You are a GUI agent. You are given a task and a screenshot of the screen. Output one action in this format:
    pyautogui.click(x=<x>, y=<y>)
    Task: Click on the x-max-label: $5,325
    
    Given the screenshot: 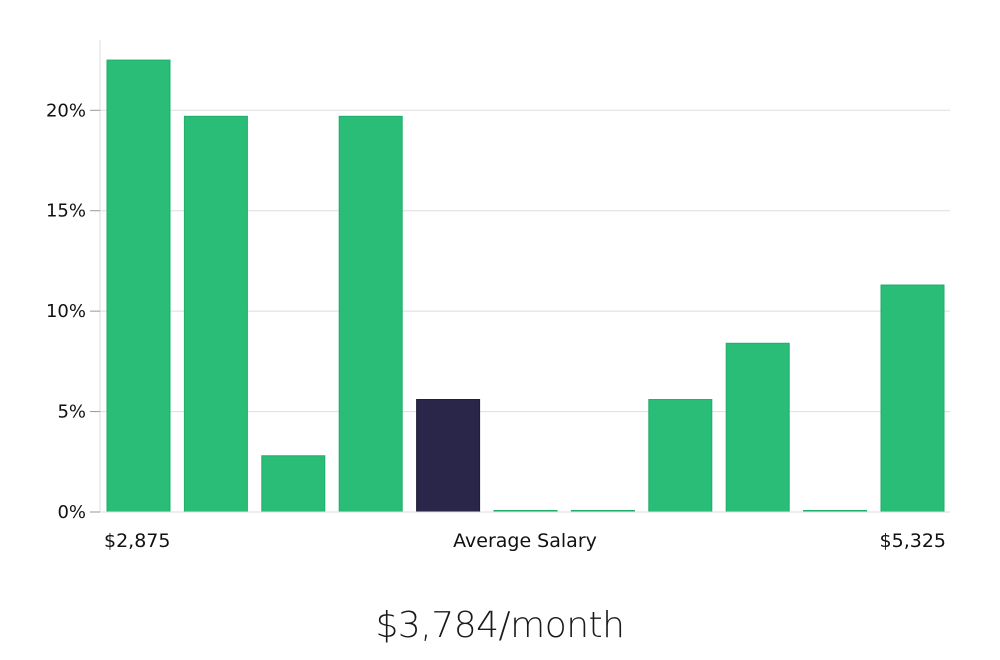 What is the action you would take?
    pyautogui.click(x=913, y=541)
    